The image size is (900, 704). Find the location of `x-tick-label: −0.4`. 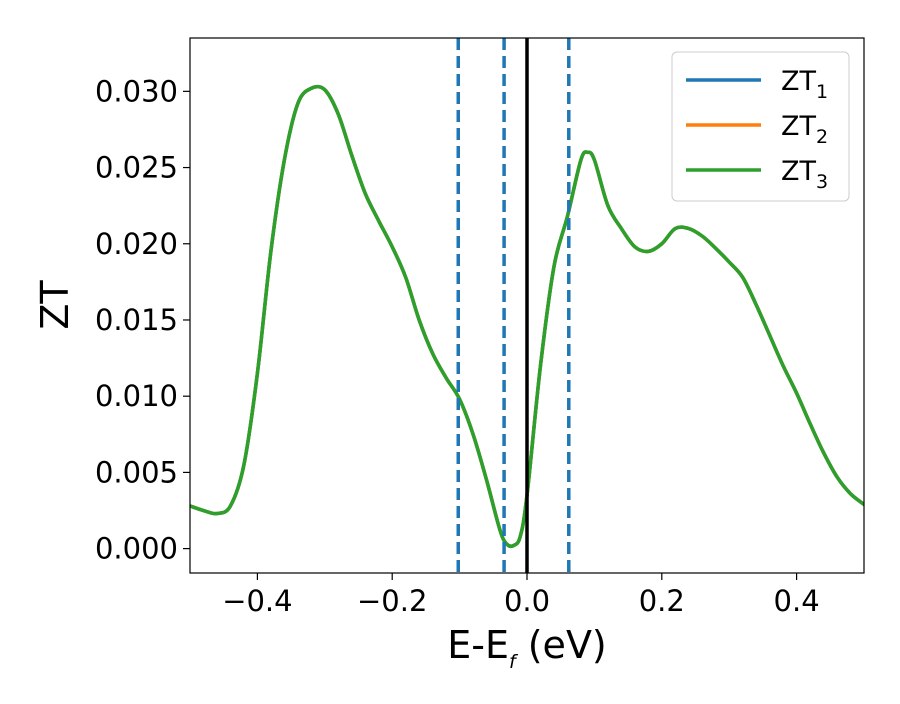

x-tick-label: −0.4 is located at coordinates (257, 601).